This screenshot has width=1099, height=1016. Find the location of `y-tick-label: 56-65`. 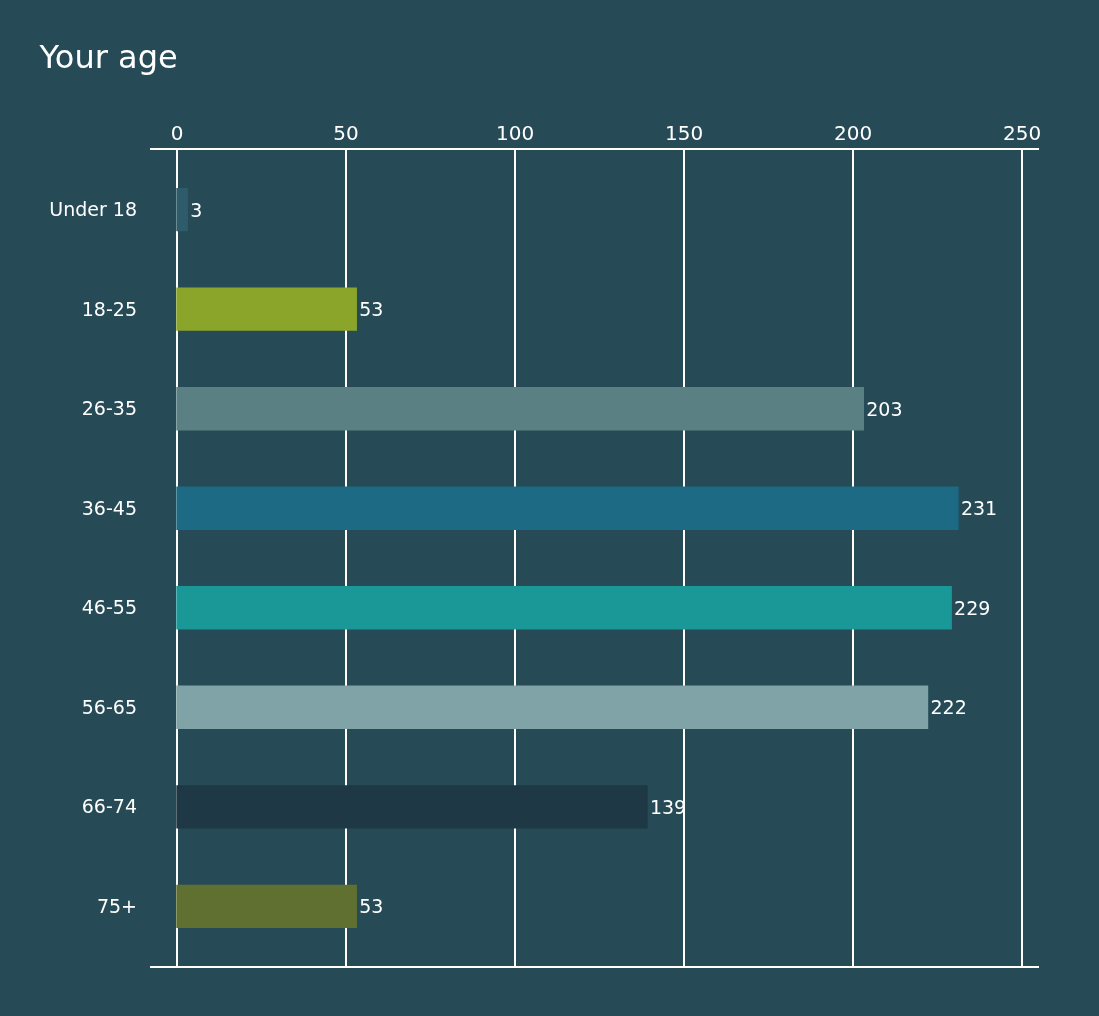

y-tick-label: 56-65 is located at coordinates (109, 706).